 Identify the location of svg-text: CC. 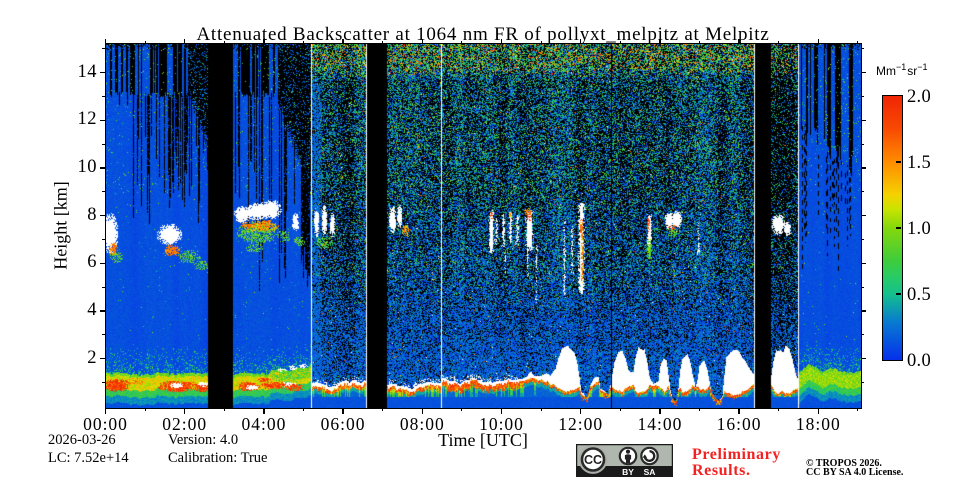
(593, 460).